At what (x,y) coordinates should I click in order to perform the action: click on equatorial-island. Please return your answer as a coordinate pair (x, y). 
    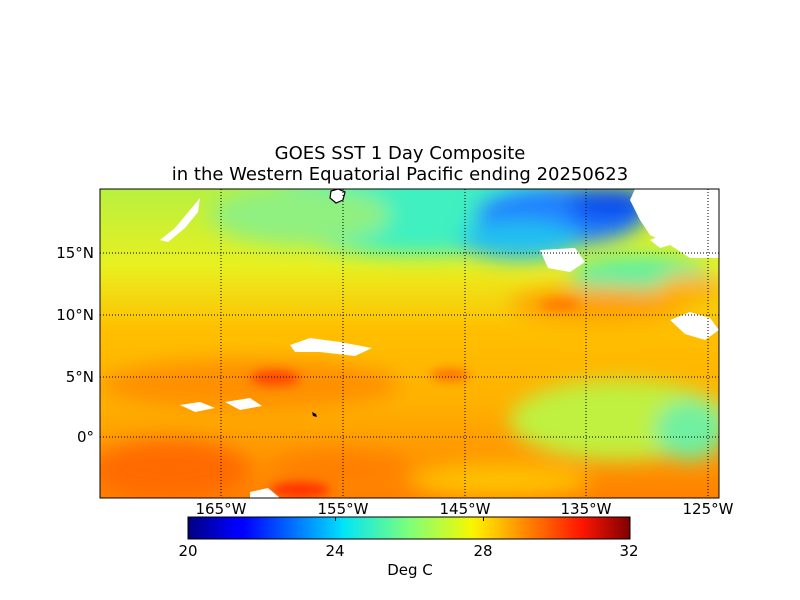
    Looking at the image, I should click on (314, 414).